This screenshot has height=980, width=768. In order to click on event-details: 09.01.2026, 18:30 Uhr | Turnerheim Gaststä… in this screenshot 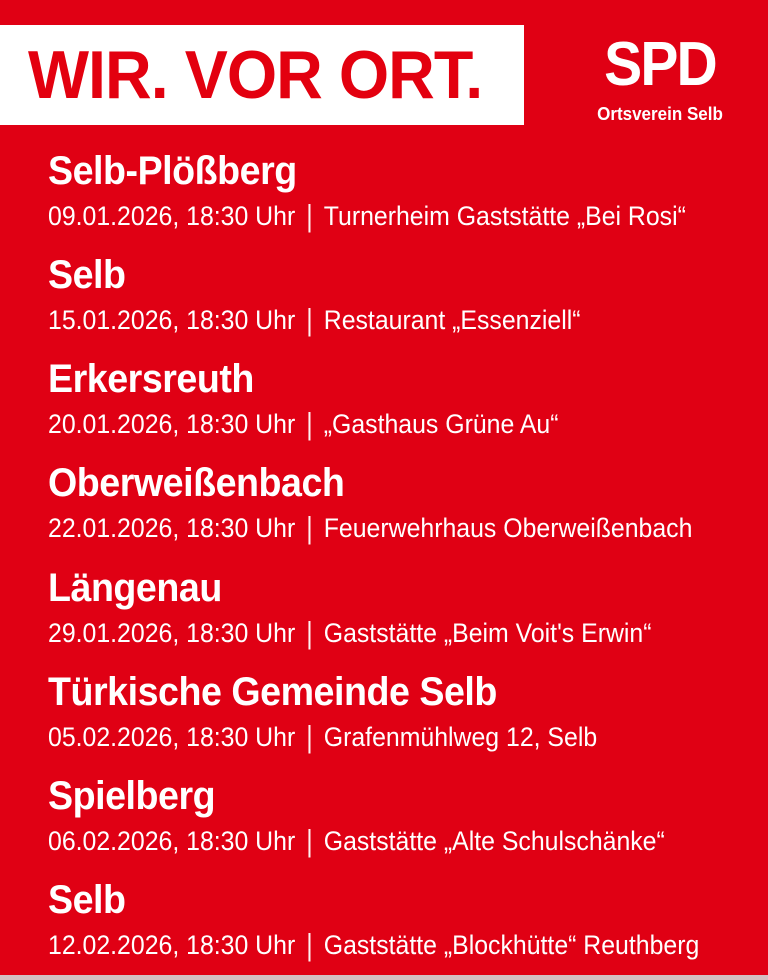, I will do `click(370, 216)`.